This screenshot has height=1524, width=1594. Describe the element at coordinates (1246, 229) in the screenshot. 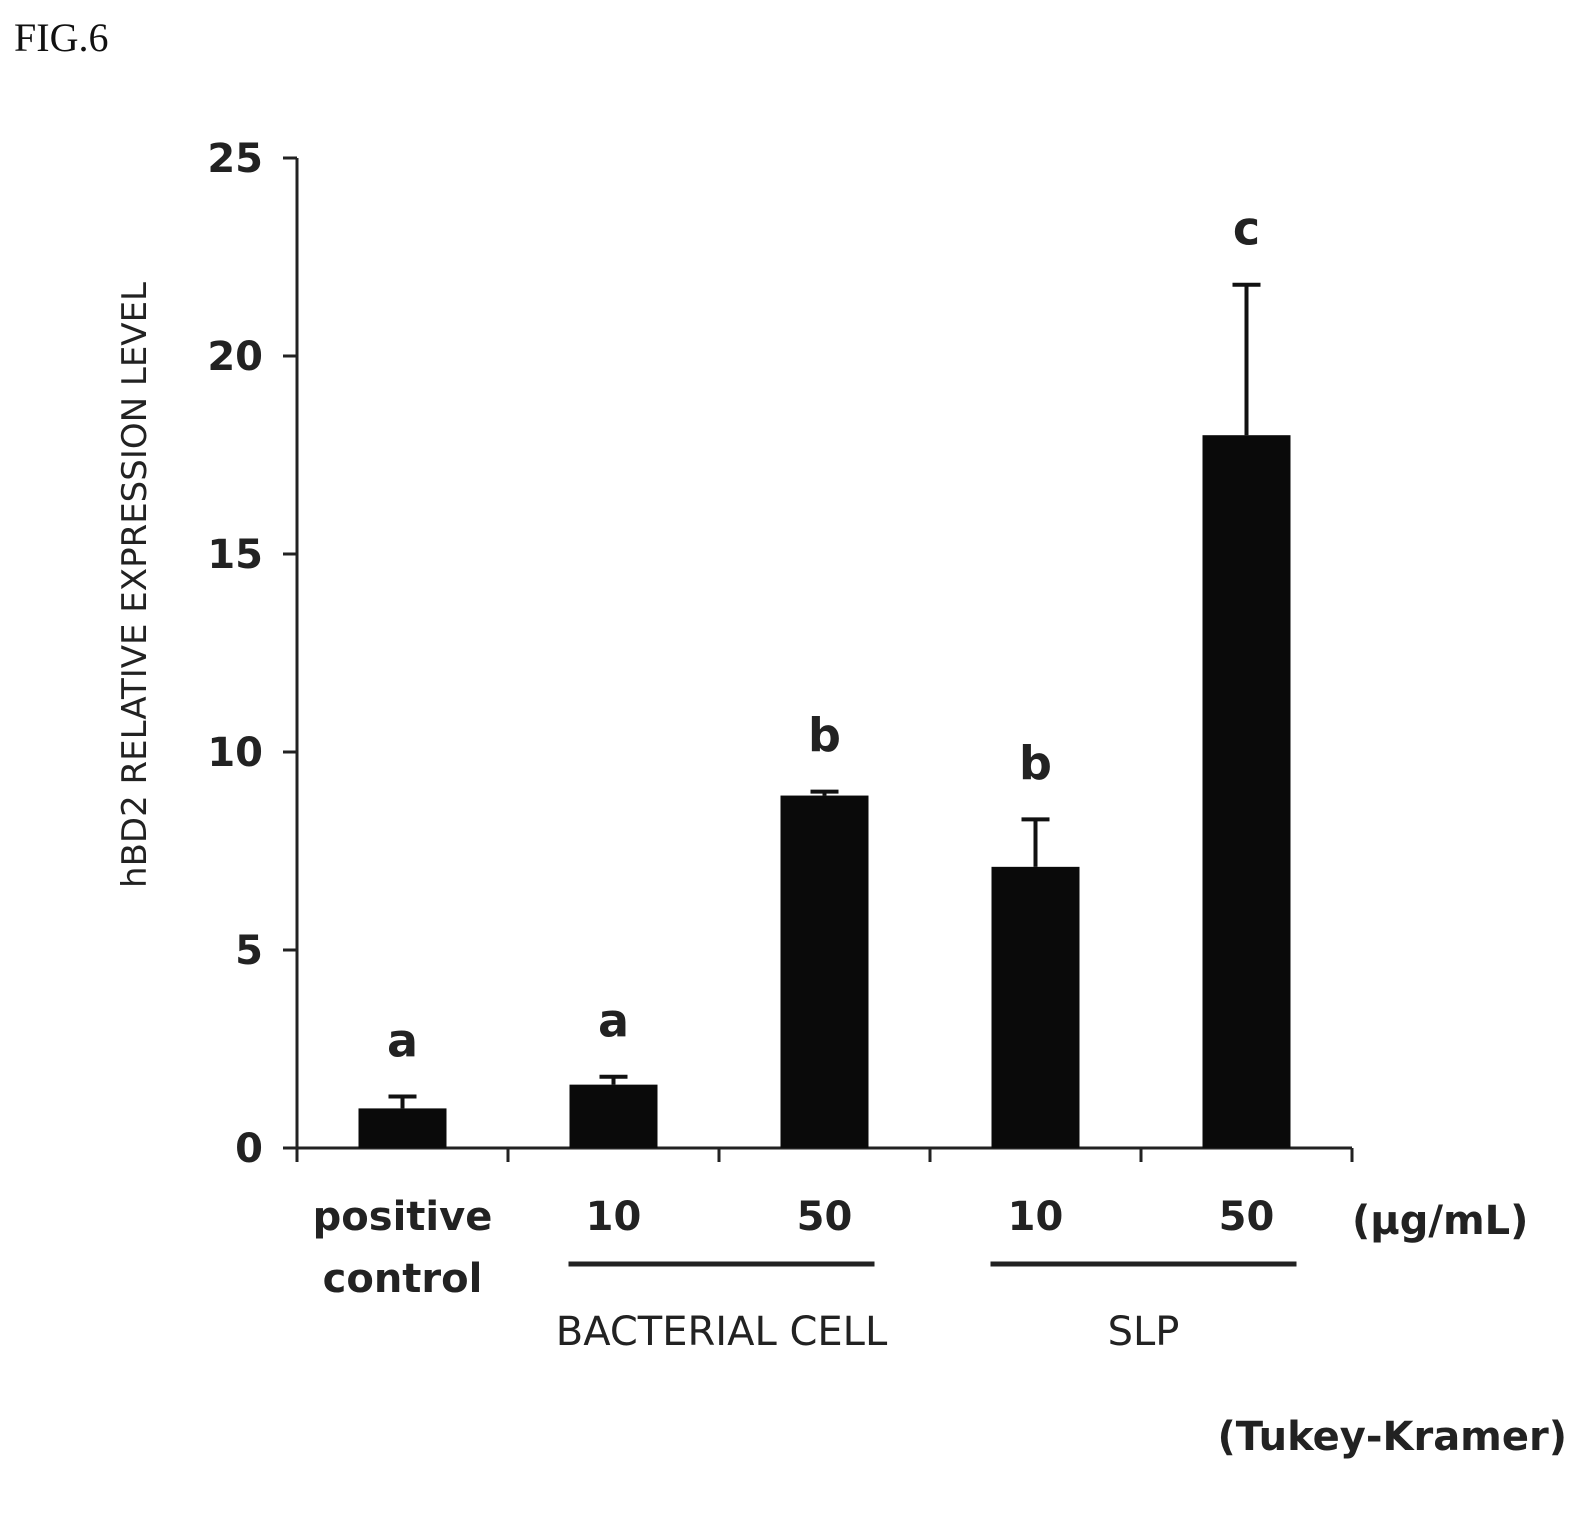

I see `significance-letter: c` at that location.